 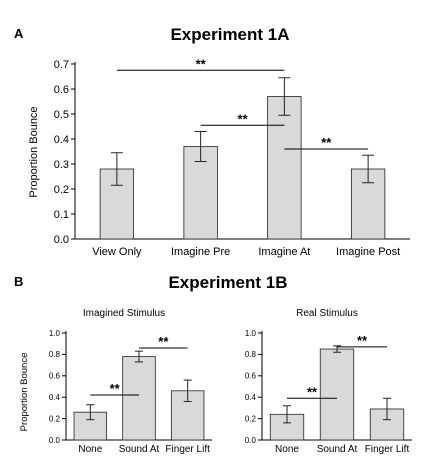 What do you see at coordinates (251, 397) in the screenshot?
I see `panel-b2-ytick-label: 0.4` at bounding box center [251, 397].